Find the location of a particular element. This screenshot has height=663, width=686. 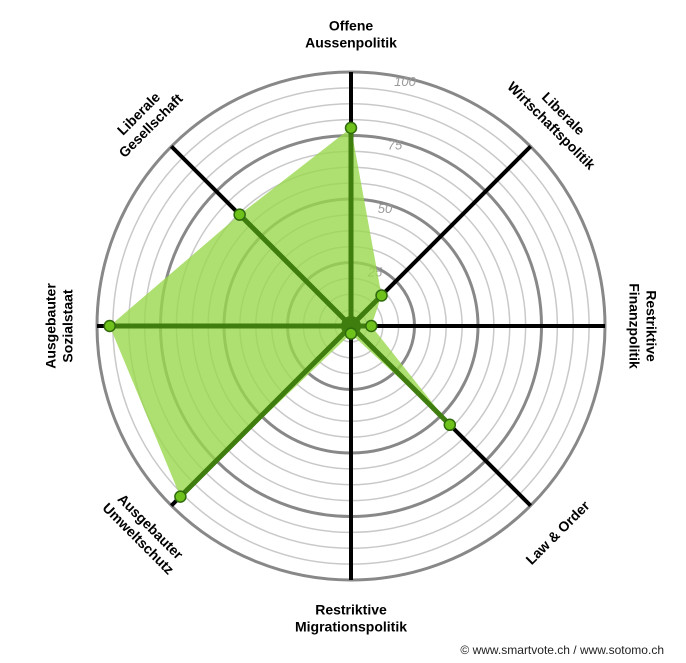

axis-label-line: Ausgebauter is located at coordinates (51, 326).